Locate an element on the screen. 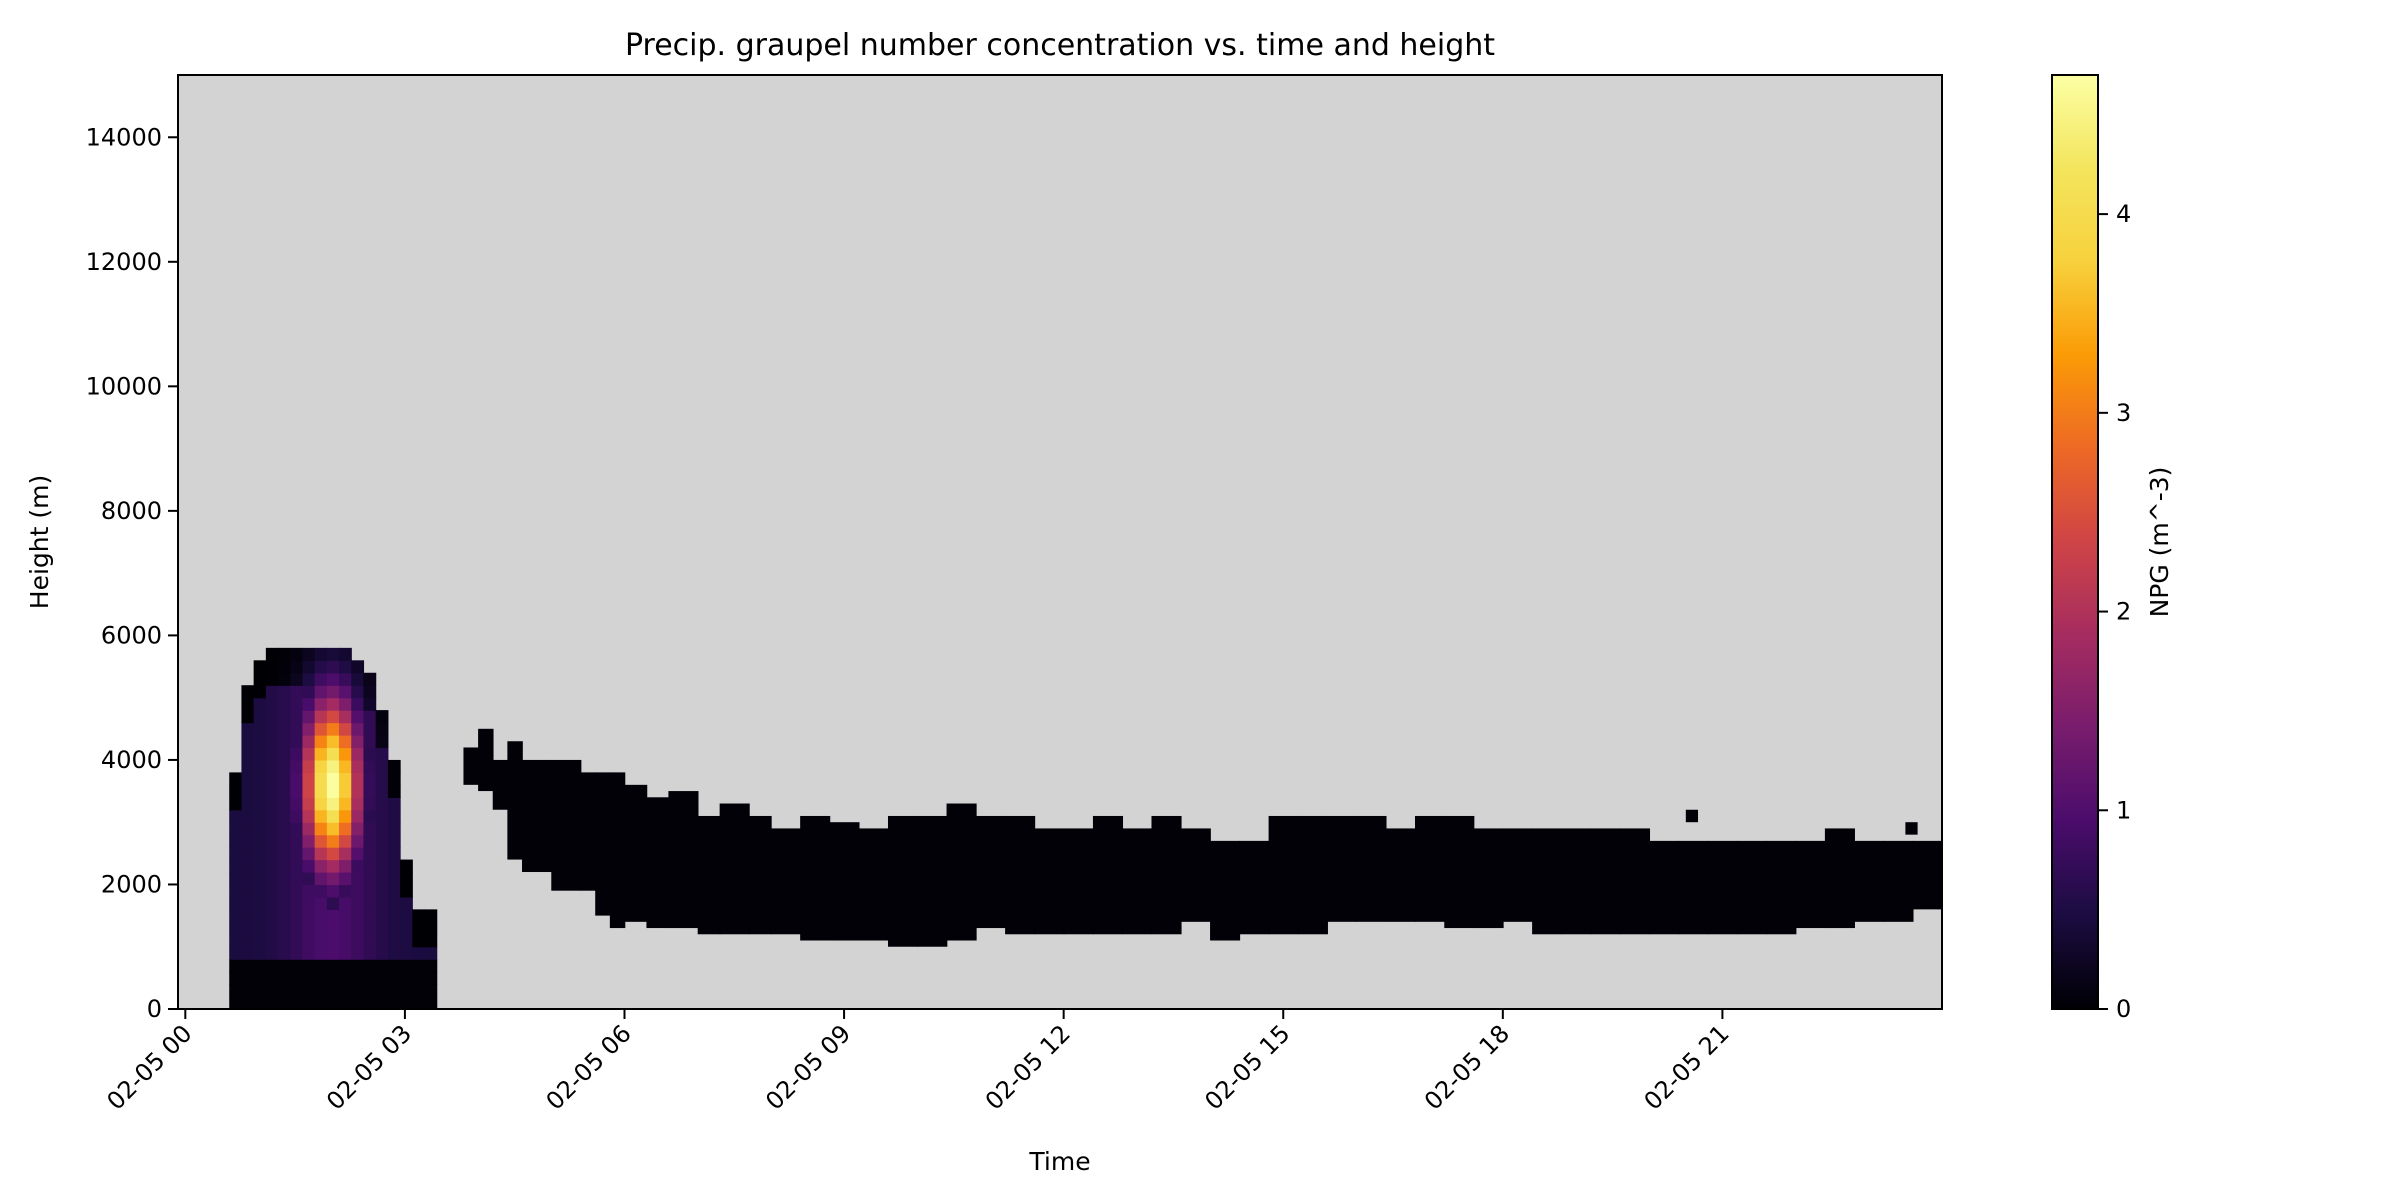 Image resolution: width=2400 pixels, height=1200 pixels. colorbar-tick-label: 3 is located at coordinates (2123, 413).